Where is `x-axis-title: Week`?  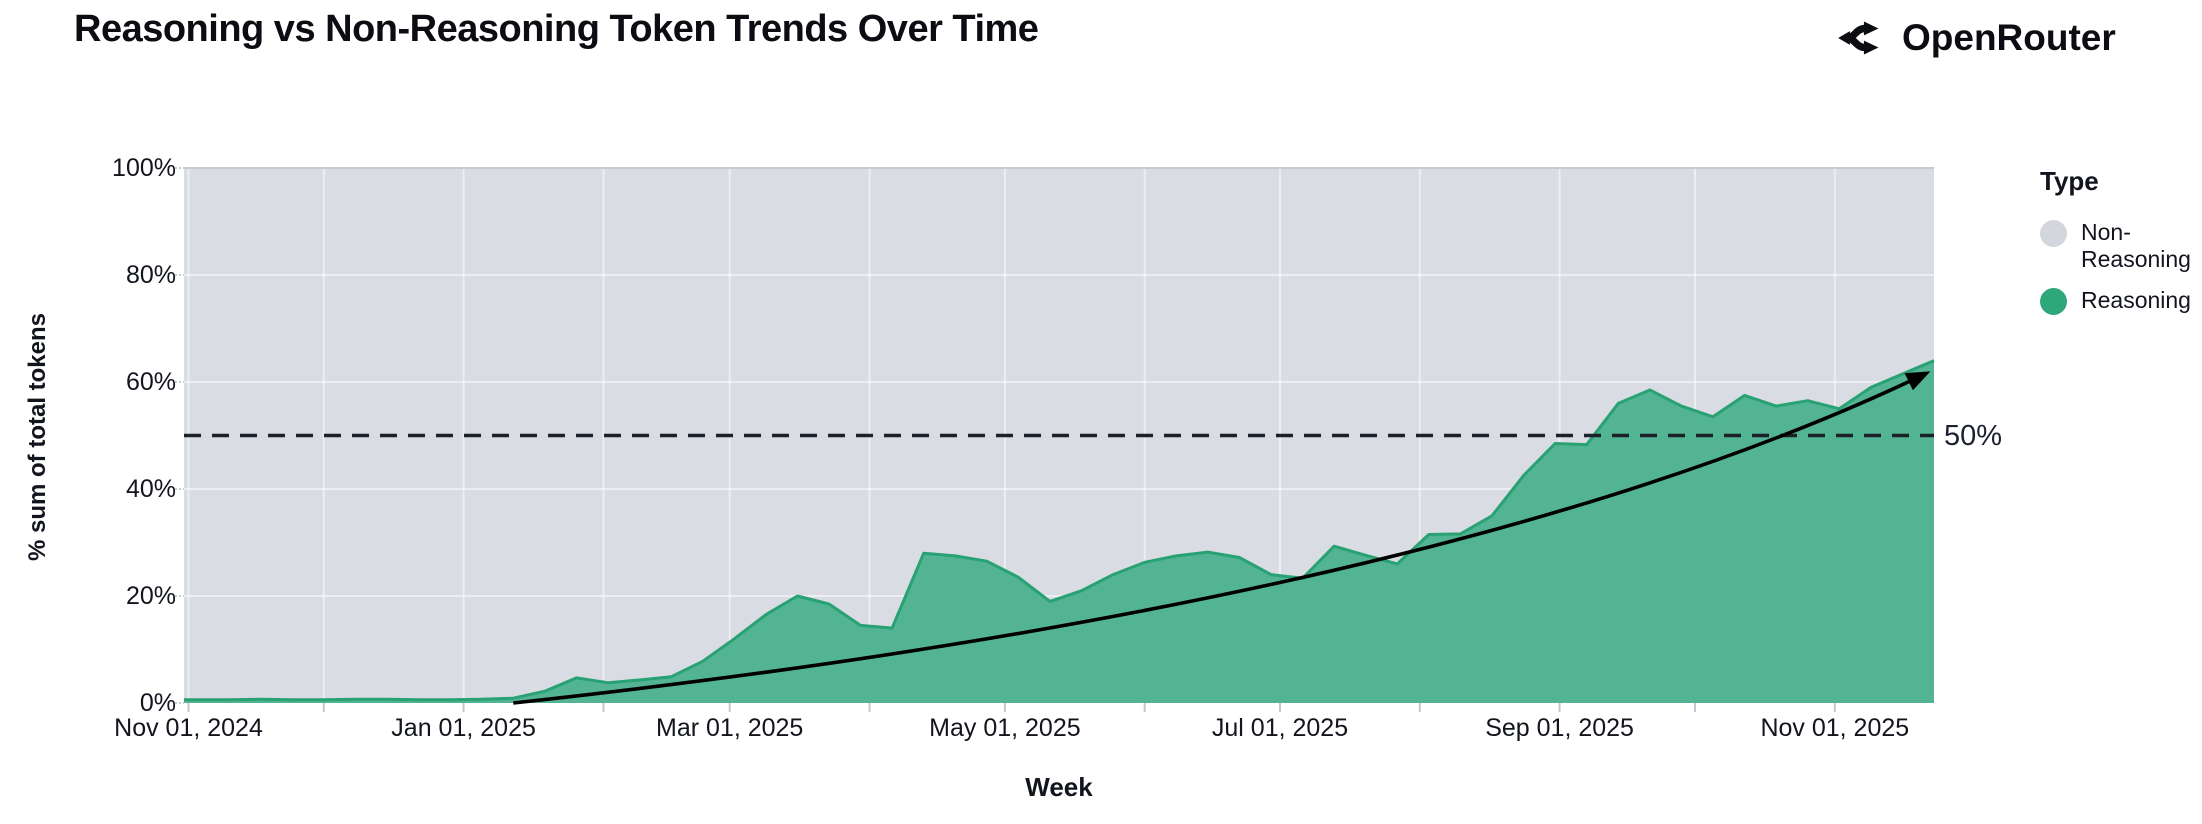
x-axis-title: Week is located at coordinates (1059, 787).